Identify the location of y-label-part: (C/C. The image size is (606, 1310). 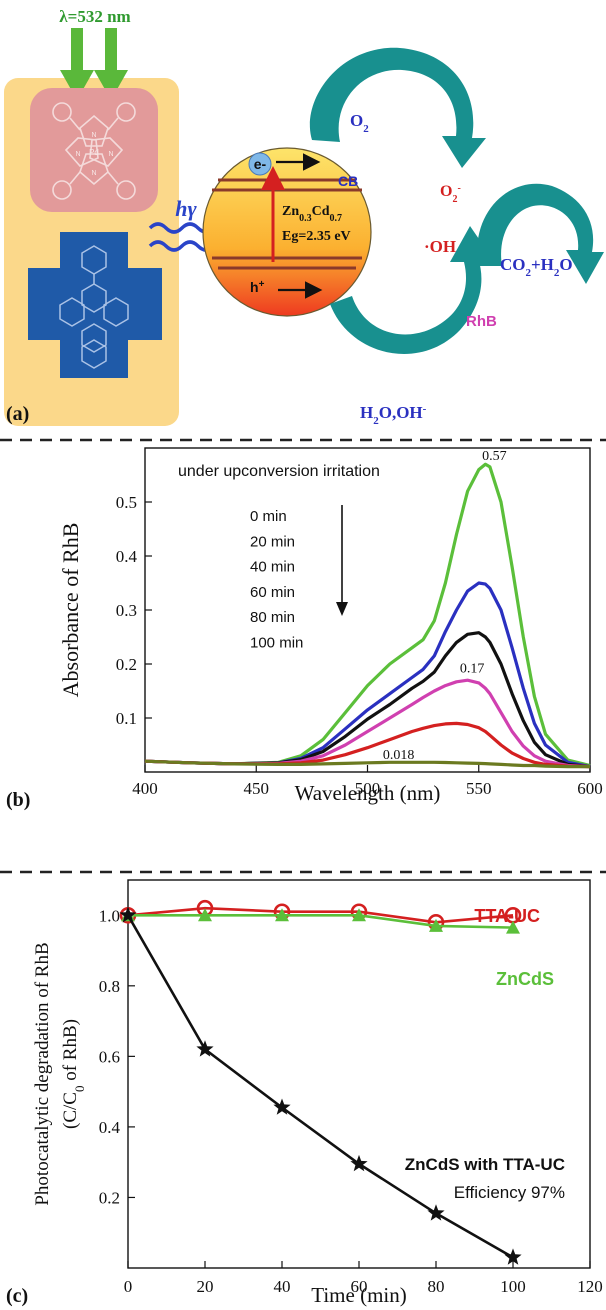
(70, 1110).